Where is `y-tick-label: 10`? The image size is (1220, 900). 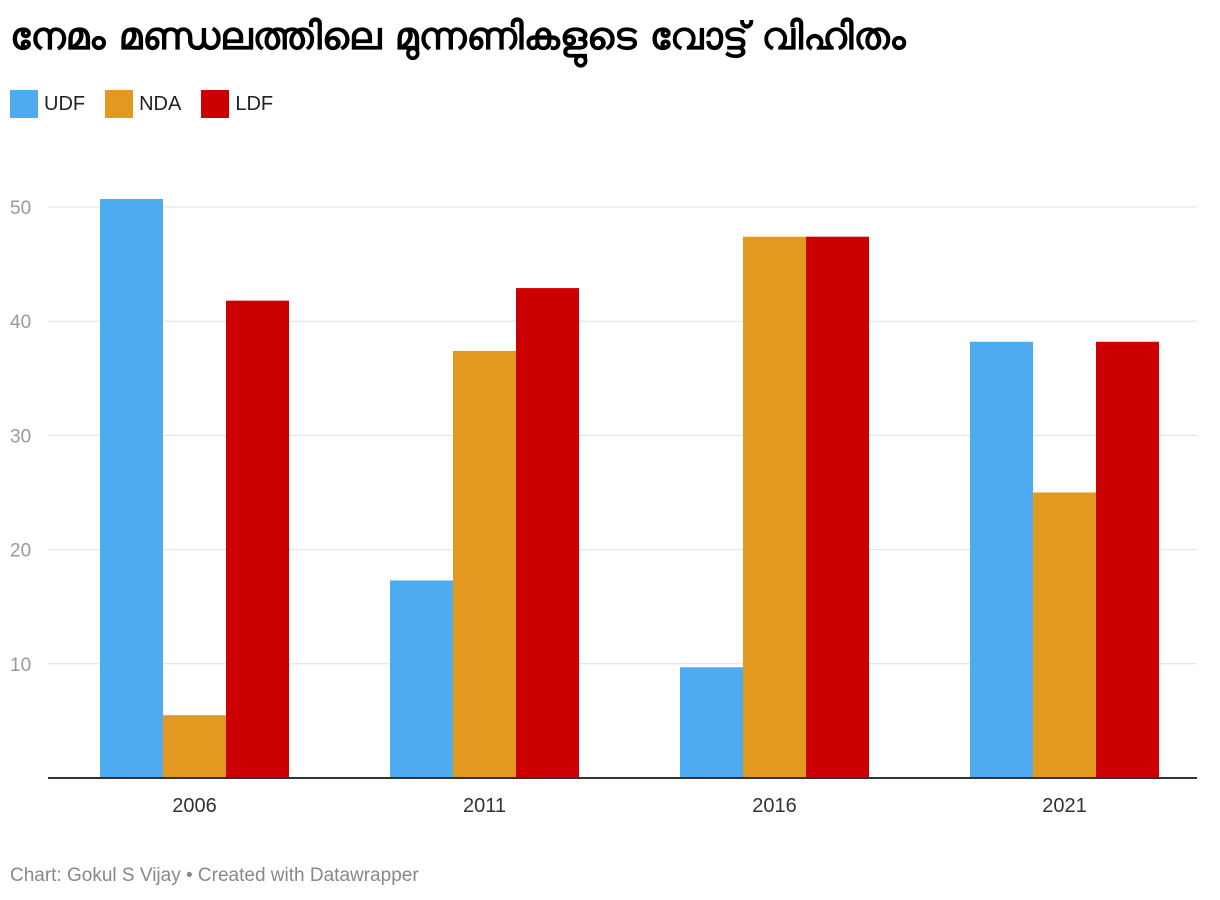
y-tick-label: 10 is located at coordinates (20, 665).